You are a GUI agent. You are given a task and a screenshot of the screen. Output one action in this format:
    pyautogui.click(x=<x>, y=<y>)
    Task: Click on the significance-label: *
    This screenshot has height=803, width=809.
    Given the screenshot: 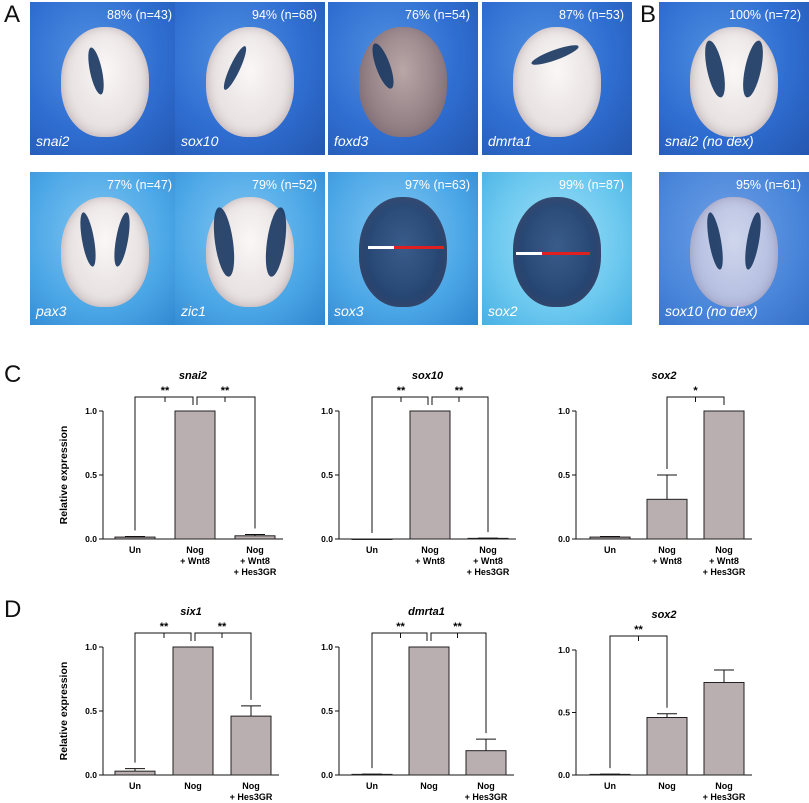 What is the action you would take?
    pyautogui.click(x=695, y=391)
    